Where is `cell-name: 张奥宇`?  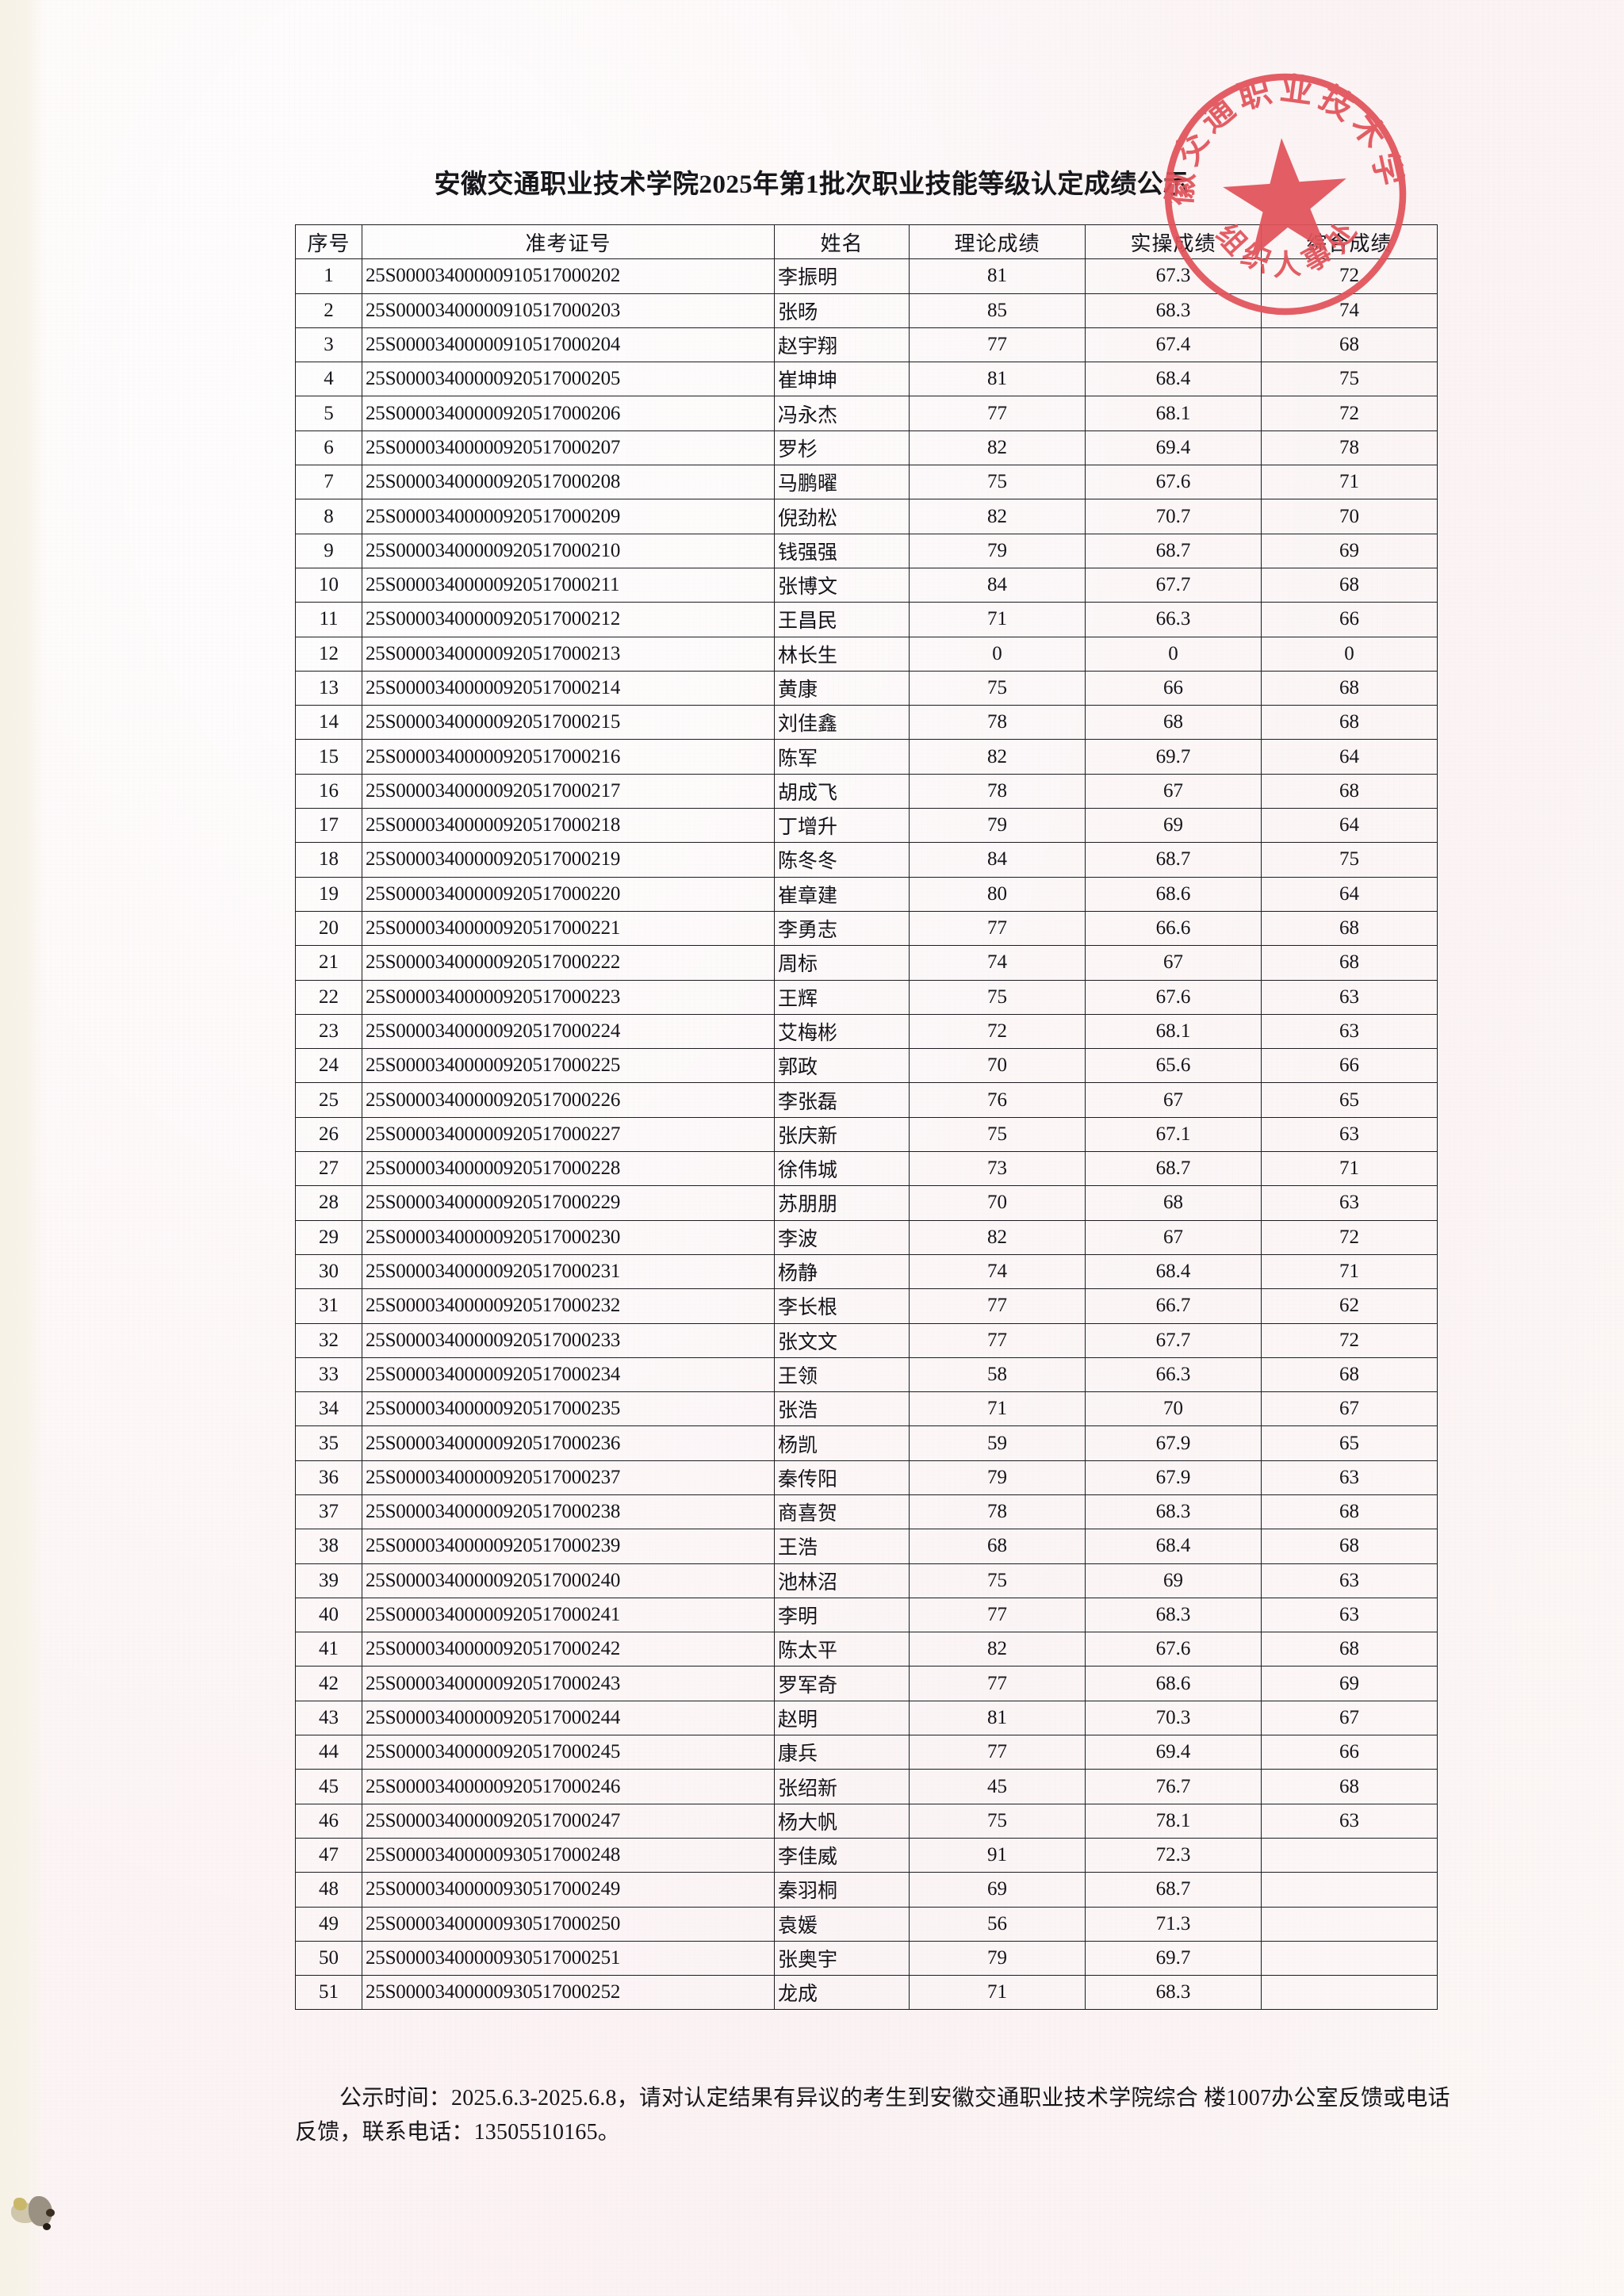
cell-name: 张奥宇 is located at coordinates (842, 1958).